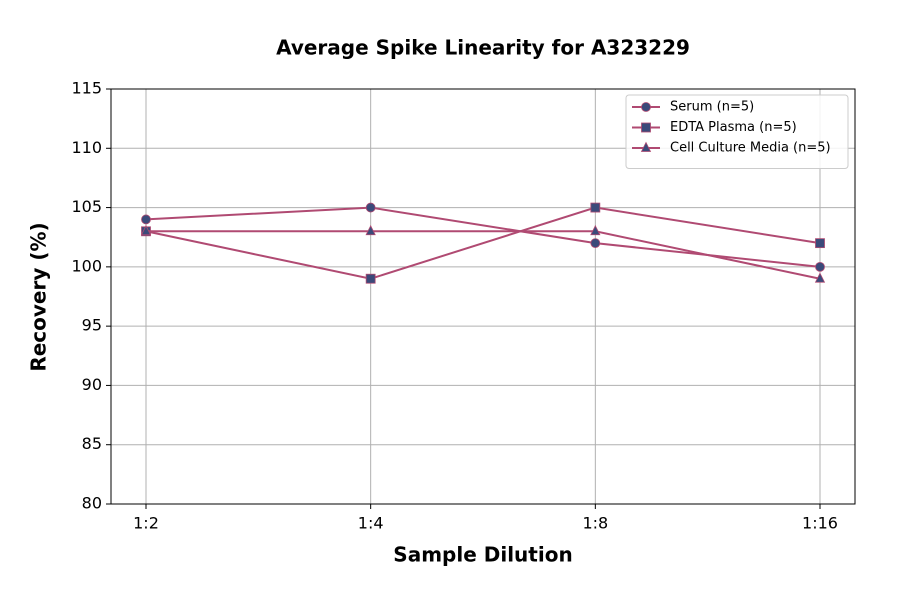 This screenshot has width=900, height=594. I want to click on y-tick-label: 110, so click(86, 147).